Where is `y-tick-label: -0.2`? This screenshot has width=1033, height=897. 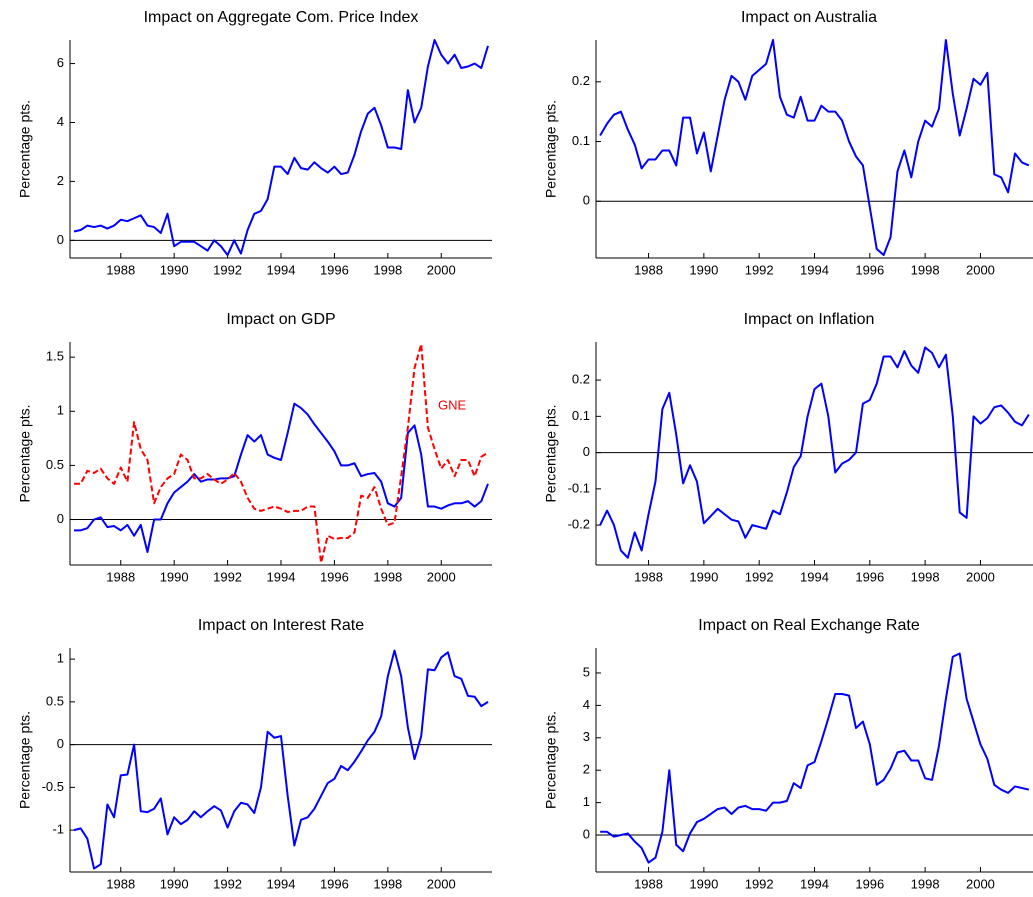 y-tick-label: -0.2 is located at coordinates (579, 524).